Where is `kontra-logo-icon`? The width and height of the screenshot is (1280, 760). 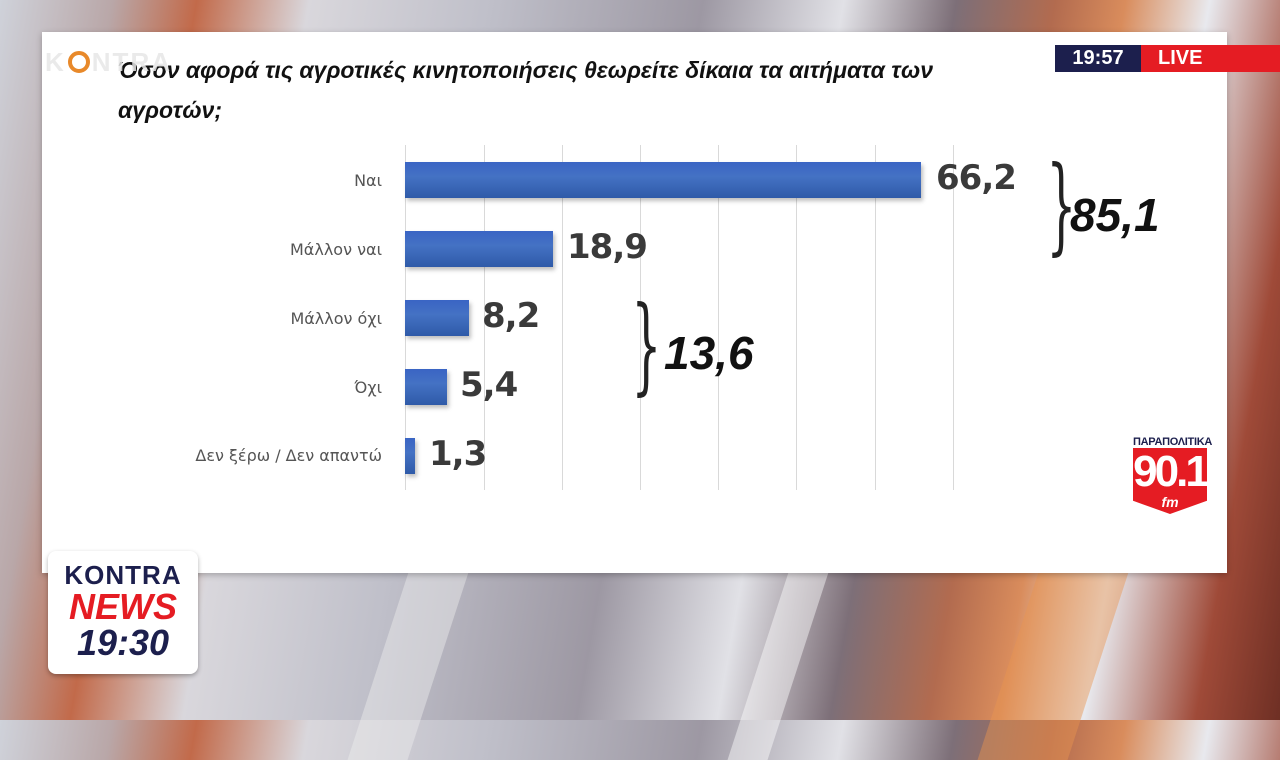
kontra-logo-icon is located at coordinates (78, 62).